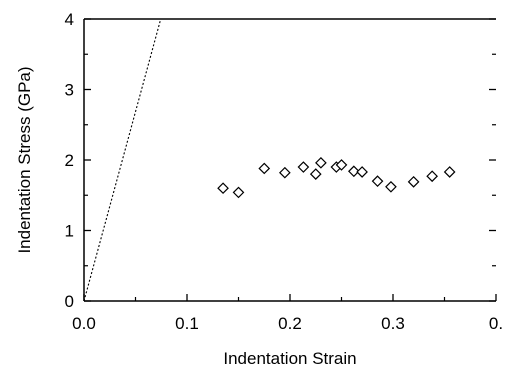  What do you see at coordinates (69, 19) in the screenshot?
I see `y-tick-label: 4` at bounding box center [69, 19].